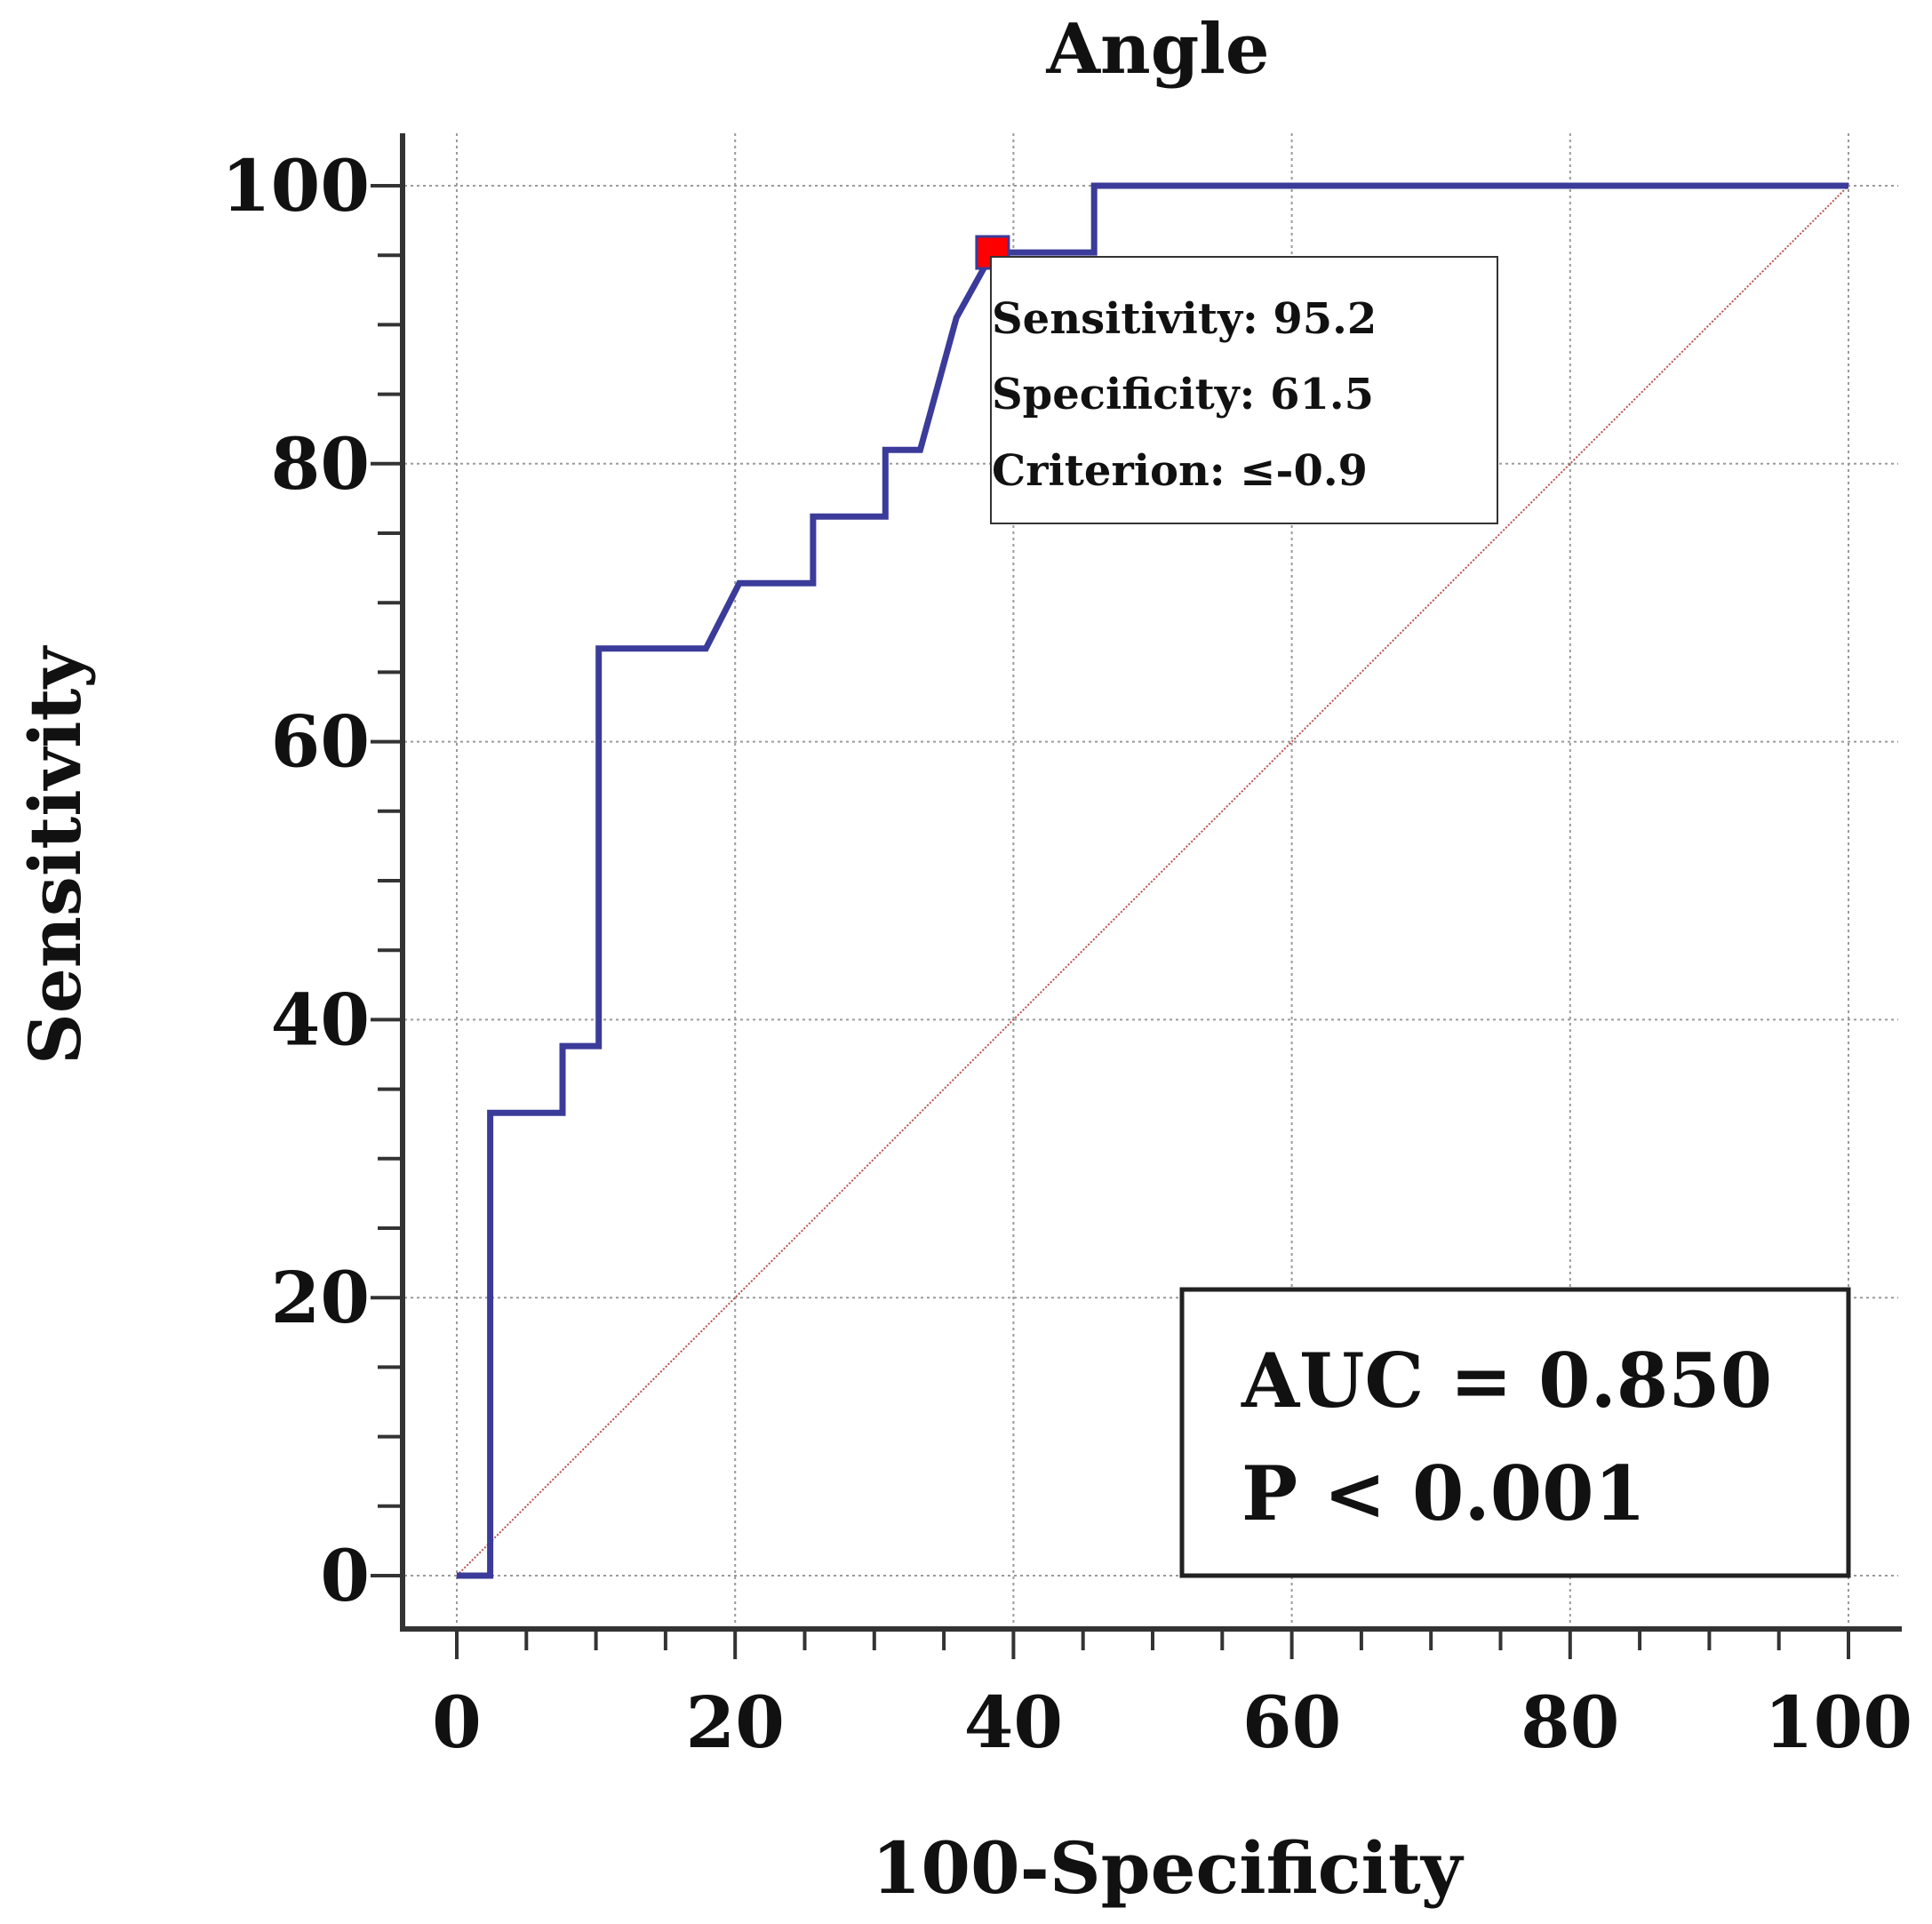  I want to click on stats-box-frame, so click(1515, 1432).